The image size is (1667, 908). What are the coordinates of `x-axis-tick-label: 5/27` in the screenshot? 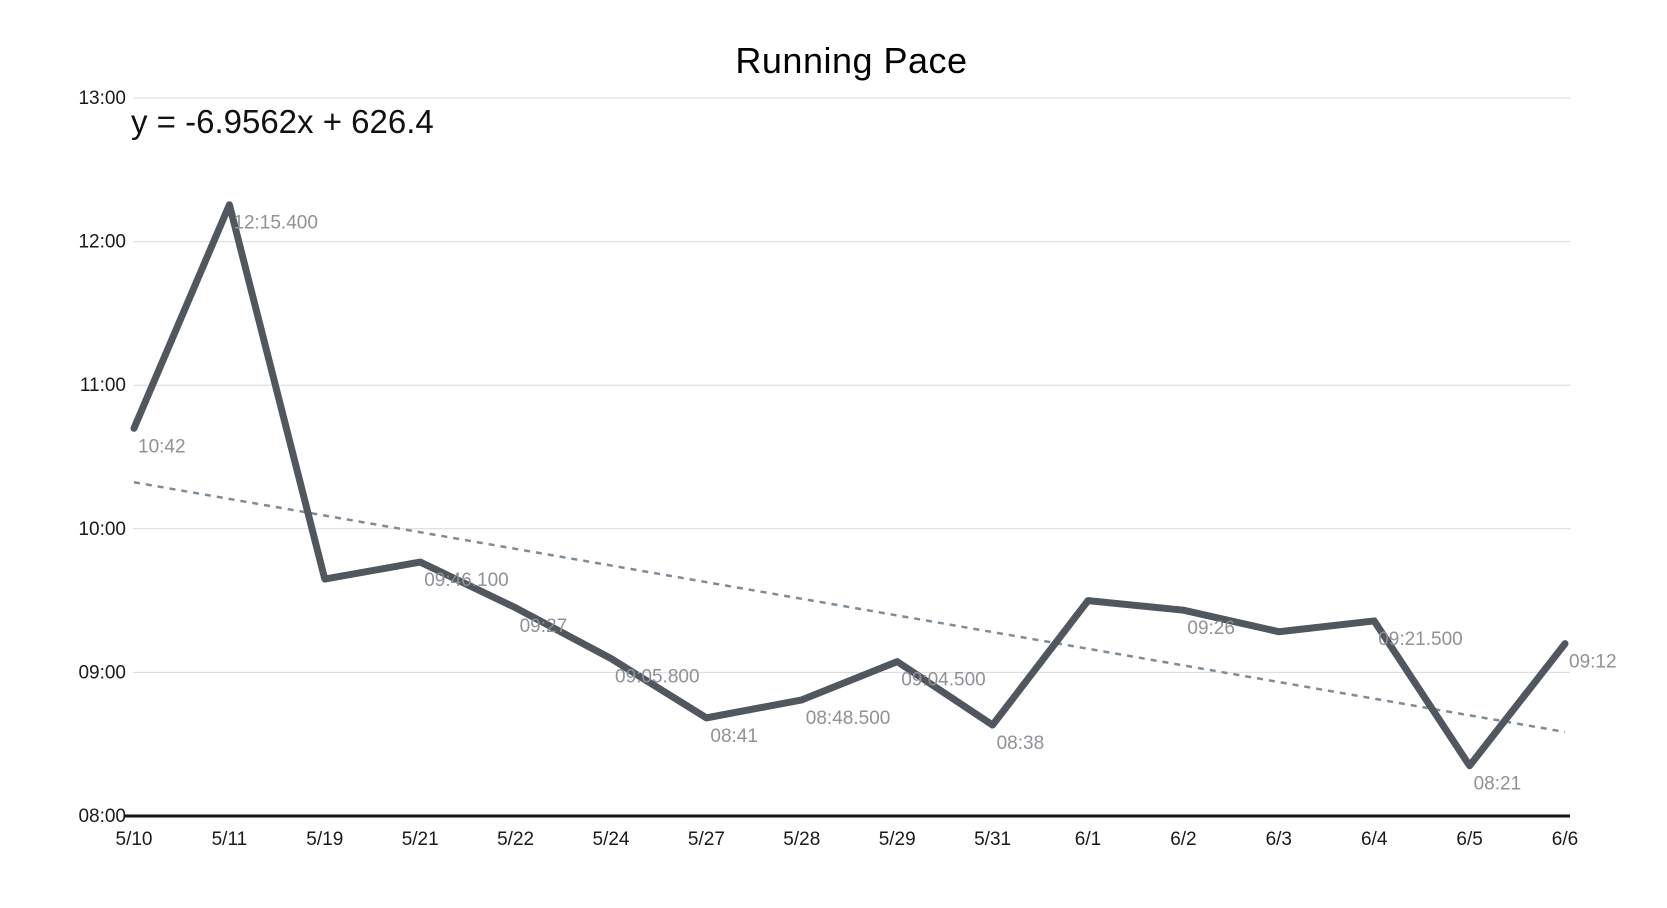 It's located at (706, 839).